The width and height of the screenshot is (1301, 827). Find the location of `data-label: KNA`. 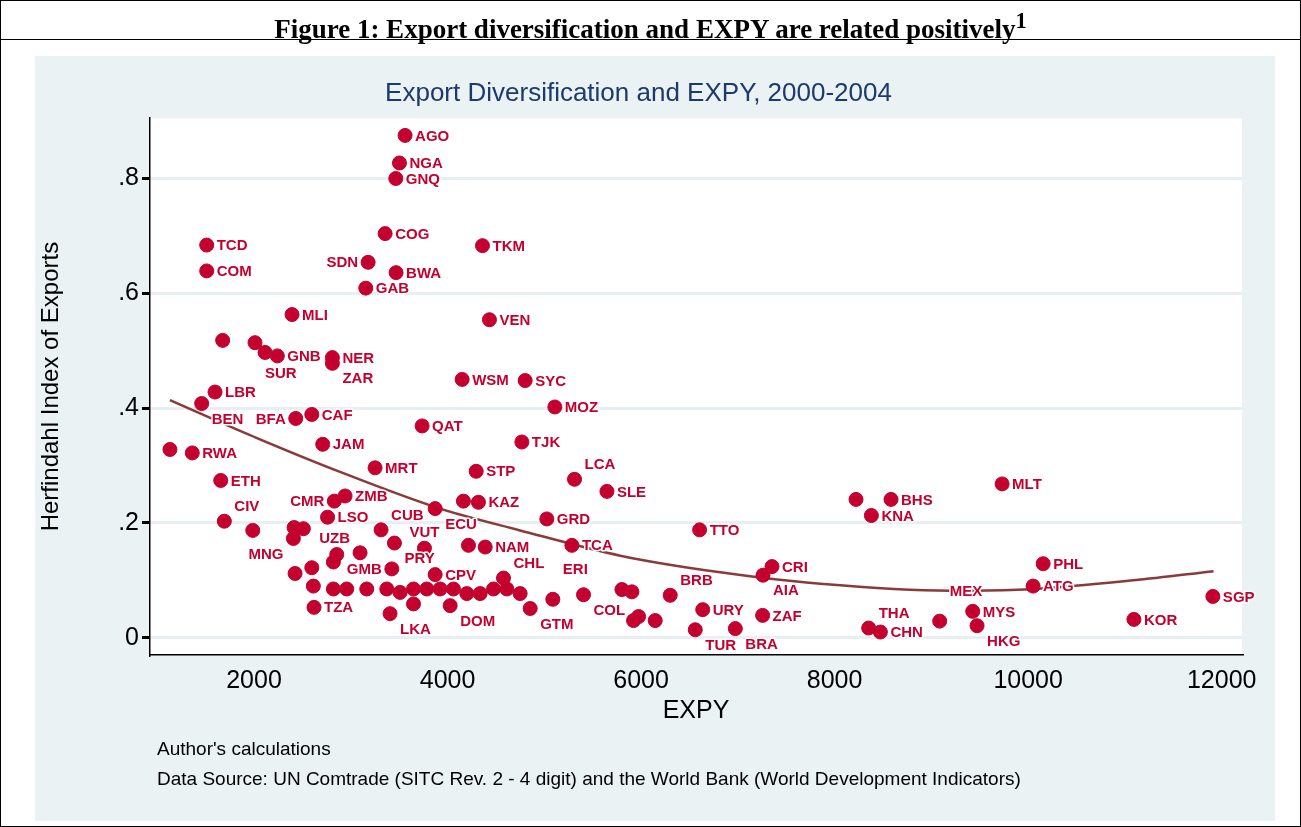

data-label: KNA is located at coordinates (898, 515).